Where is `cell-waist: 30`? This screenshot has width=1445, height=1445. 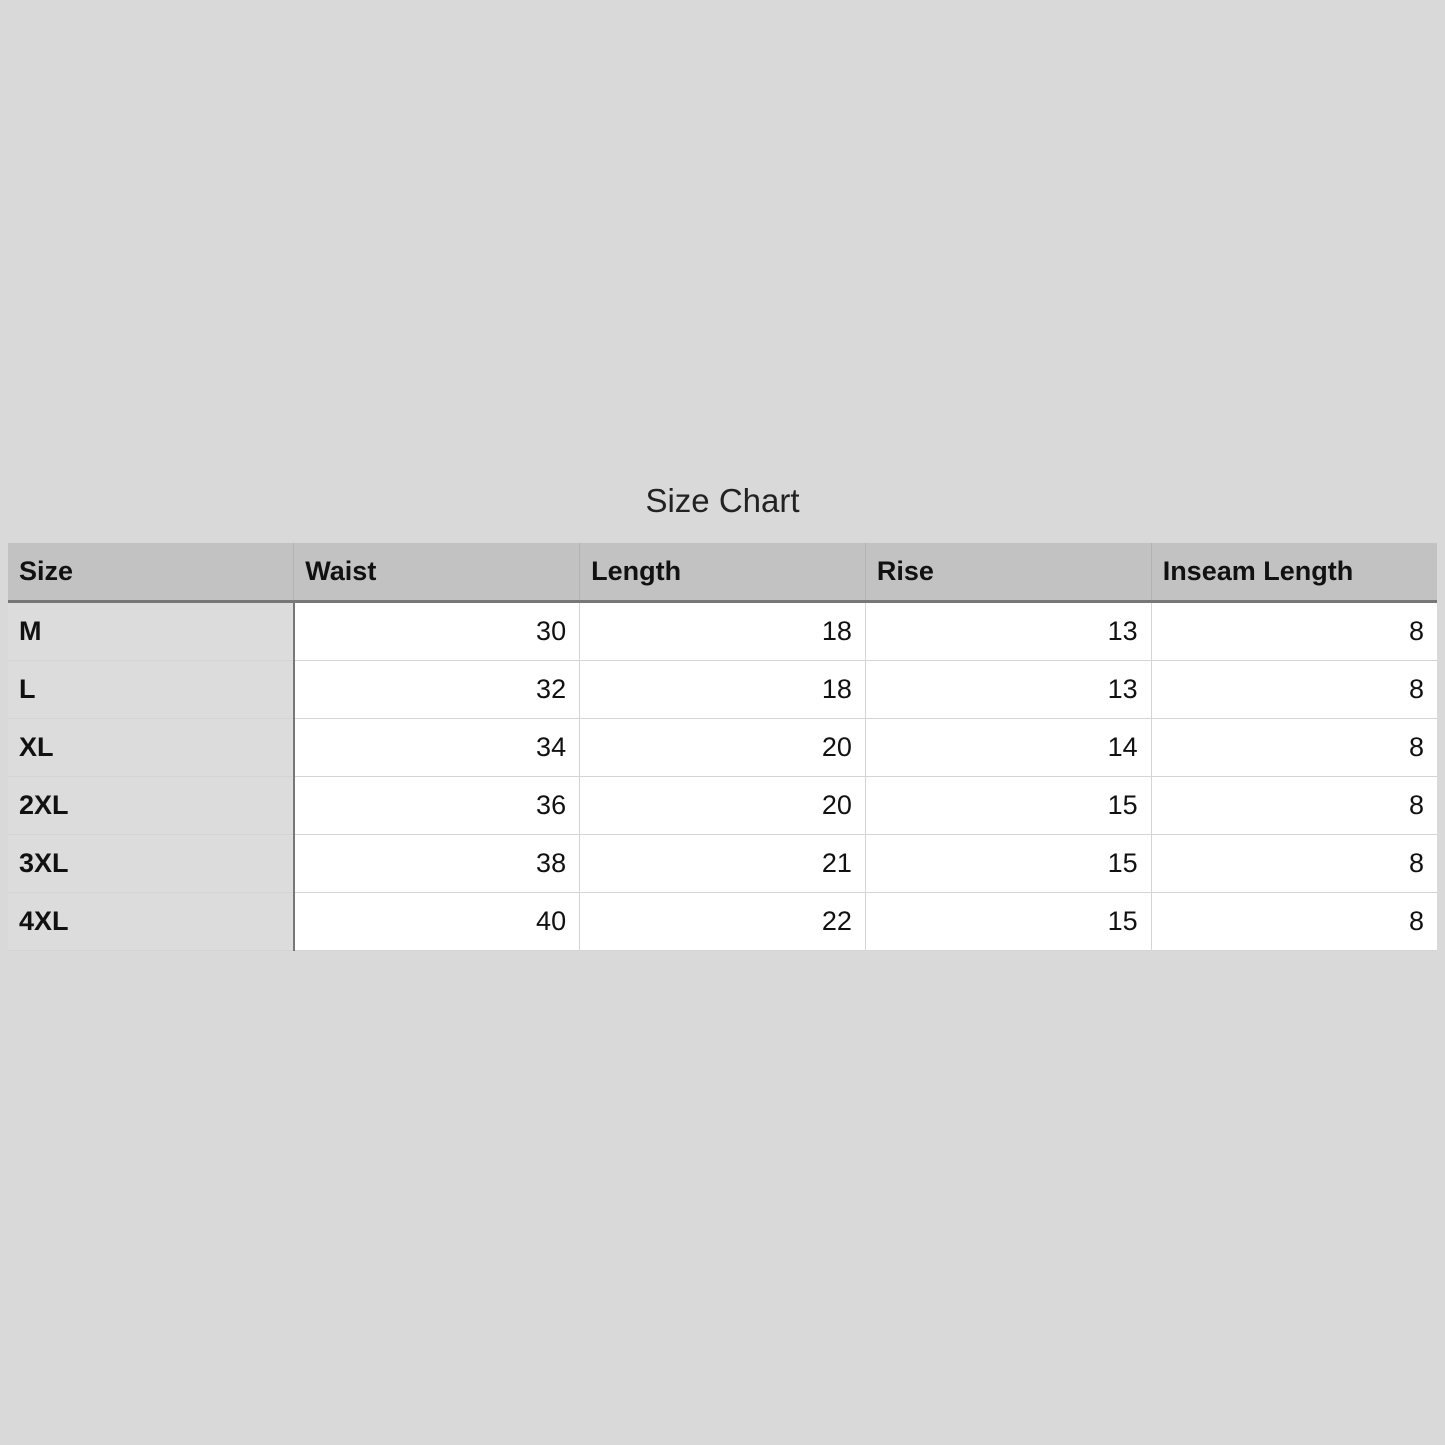 cell-waist: 30 is located at coordinates (437, 631).